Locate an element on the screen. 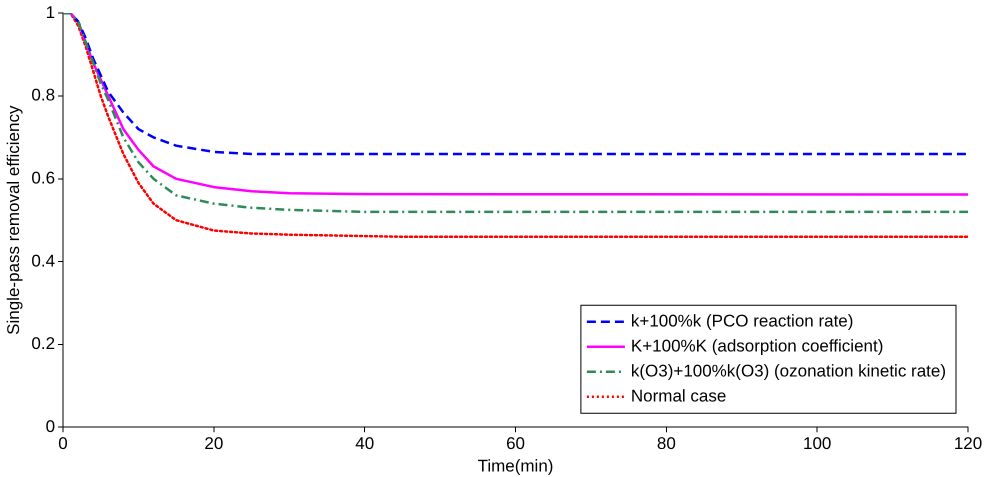  x-axis-title: Time(min) is located at coordinates (516, 466).